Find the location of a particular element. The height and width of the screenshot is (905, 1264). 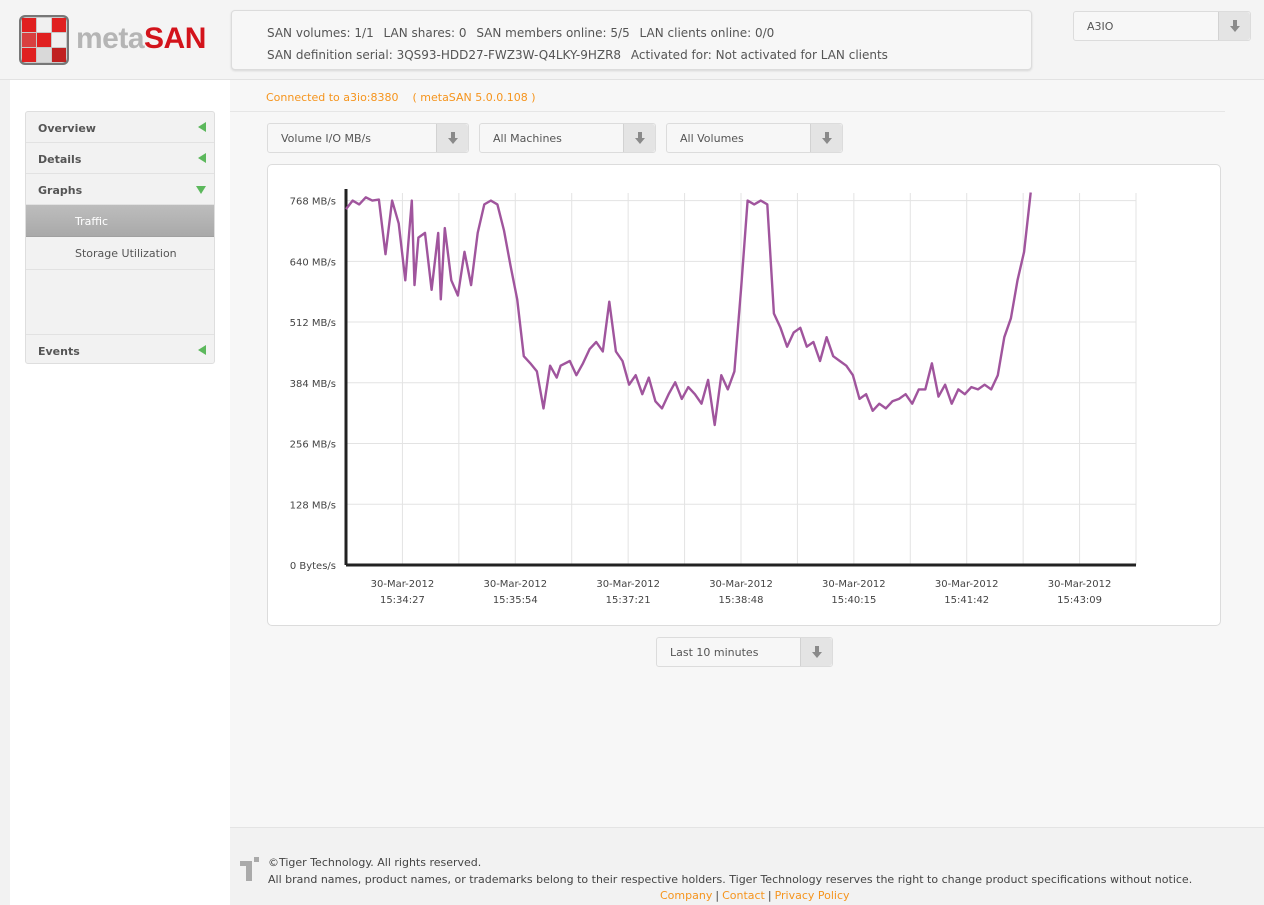

sidebar-subitem-storage-utilization: Storage Utilization is located at coordinates (120, 253).